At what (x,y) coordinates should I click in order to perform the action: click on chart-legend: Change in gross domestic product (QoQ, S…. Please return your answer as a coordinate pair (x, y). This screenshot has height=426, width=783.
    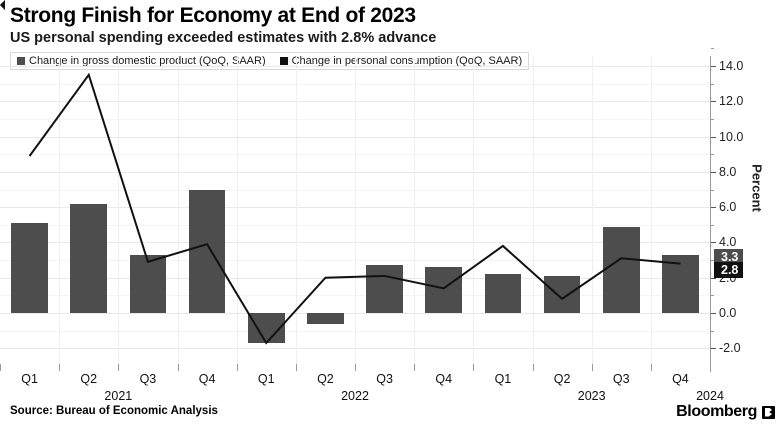
    Looking at the image, I should click on (270, 61).